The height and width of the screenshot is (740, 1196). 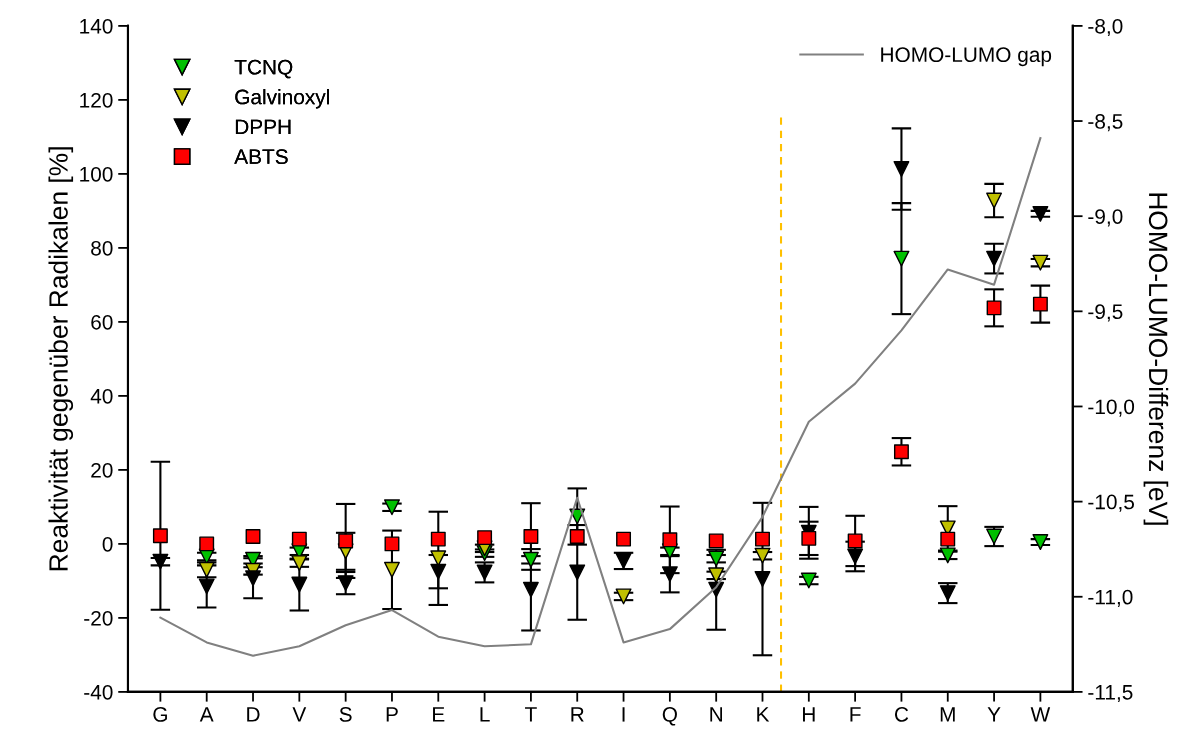 What do you see at coordinates (282, 99) in the screenshot?
I see `legend-label: Galvinoxyl` at bounding box center [282, 99].